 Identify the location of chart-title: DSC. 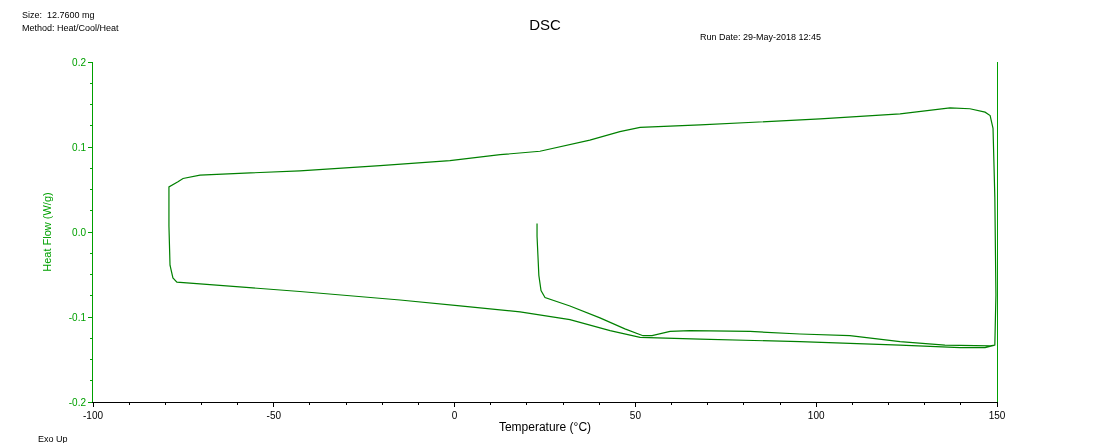
(545, 25).